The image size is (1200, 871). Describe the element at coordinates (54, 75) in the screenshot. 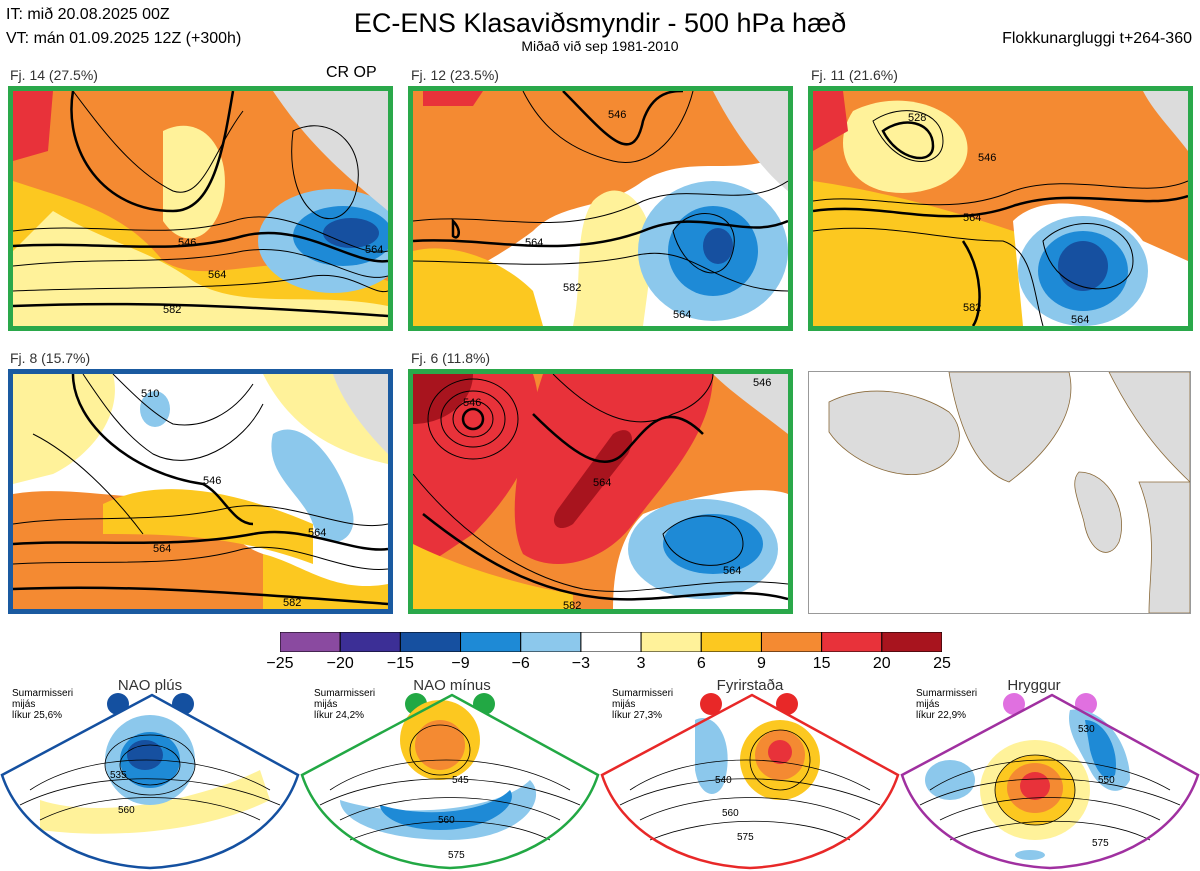

I see `cluster-label: Fj. 14 (27.5%)` at that location.